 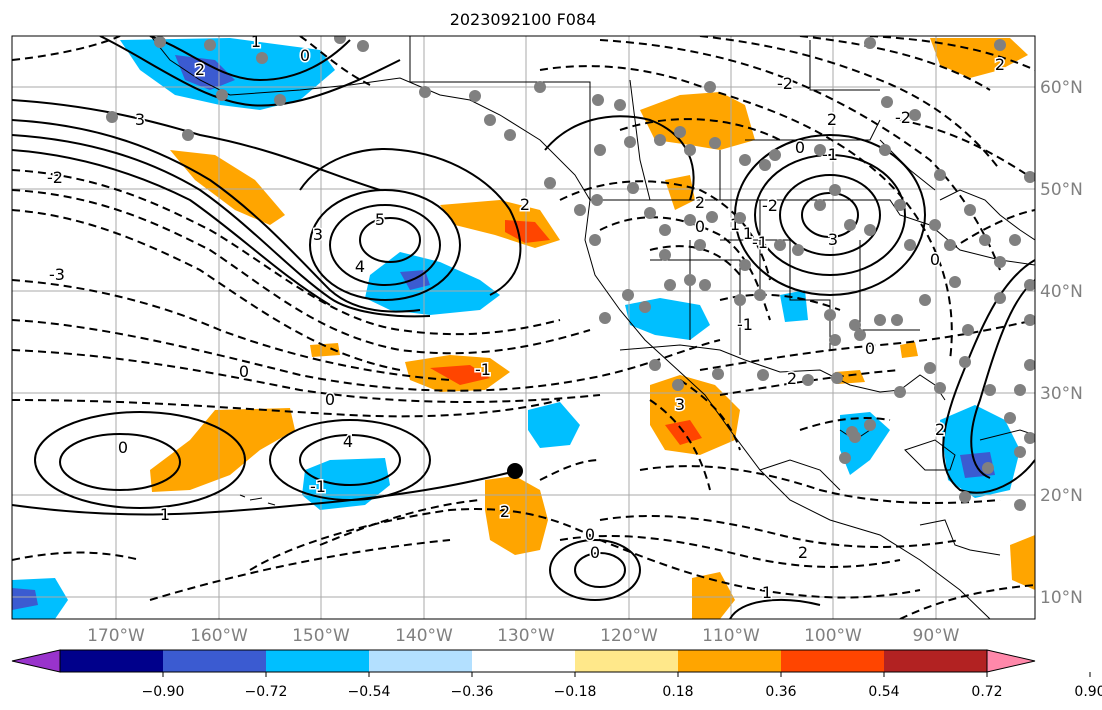 What do you see at coordinates (1061, 343) in the screenshot?
I see `latitude-labels: 60°N 50°N 40°N 30°N 20°N 10°N` at bounding box center [1061, 343].